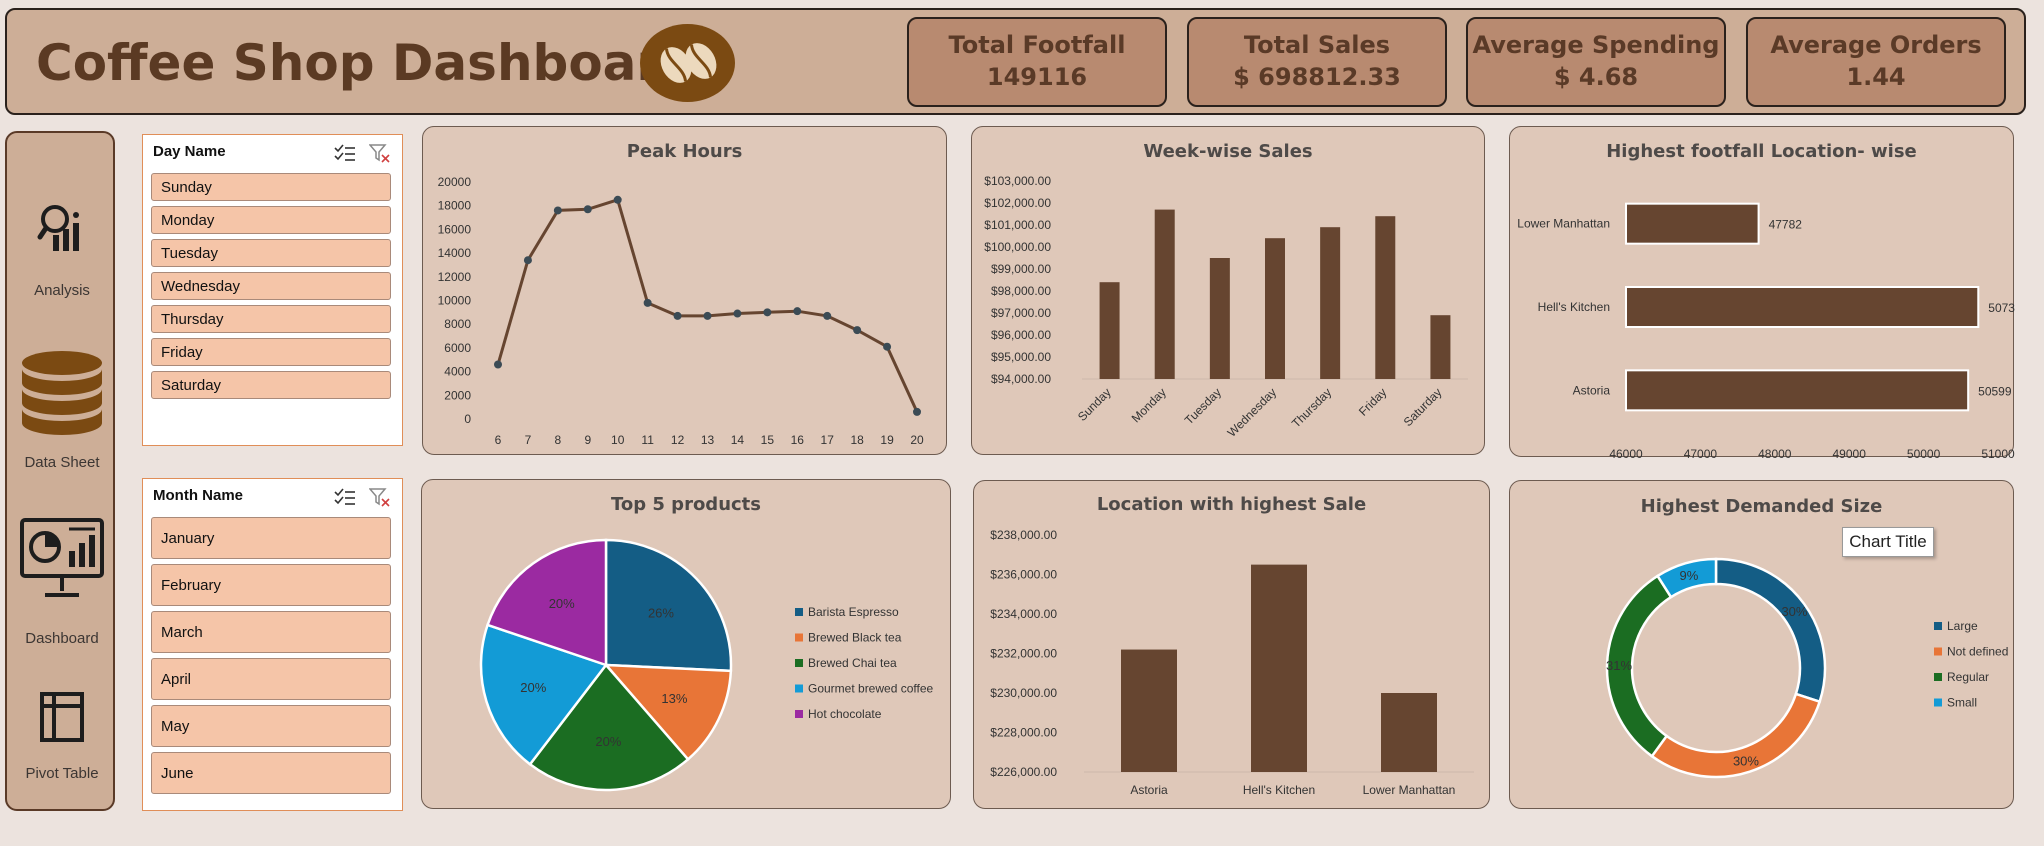 The height and width of the screenshot is (846, 2044). I want to click on x-tick-label: 46000, so click(1626, 452).